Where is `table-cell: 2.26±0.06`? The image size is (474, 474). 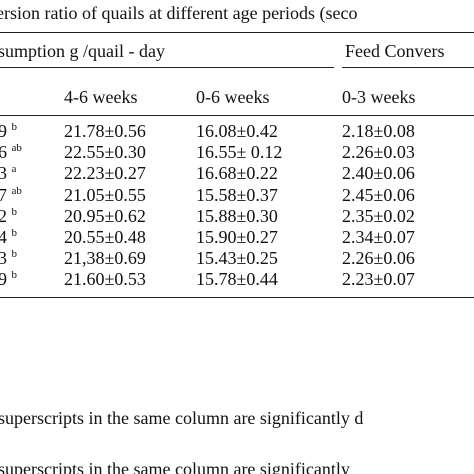 table-cell: 2.26±0.06 is located at coordinates (378, 258).